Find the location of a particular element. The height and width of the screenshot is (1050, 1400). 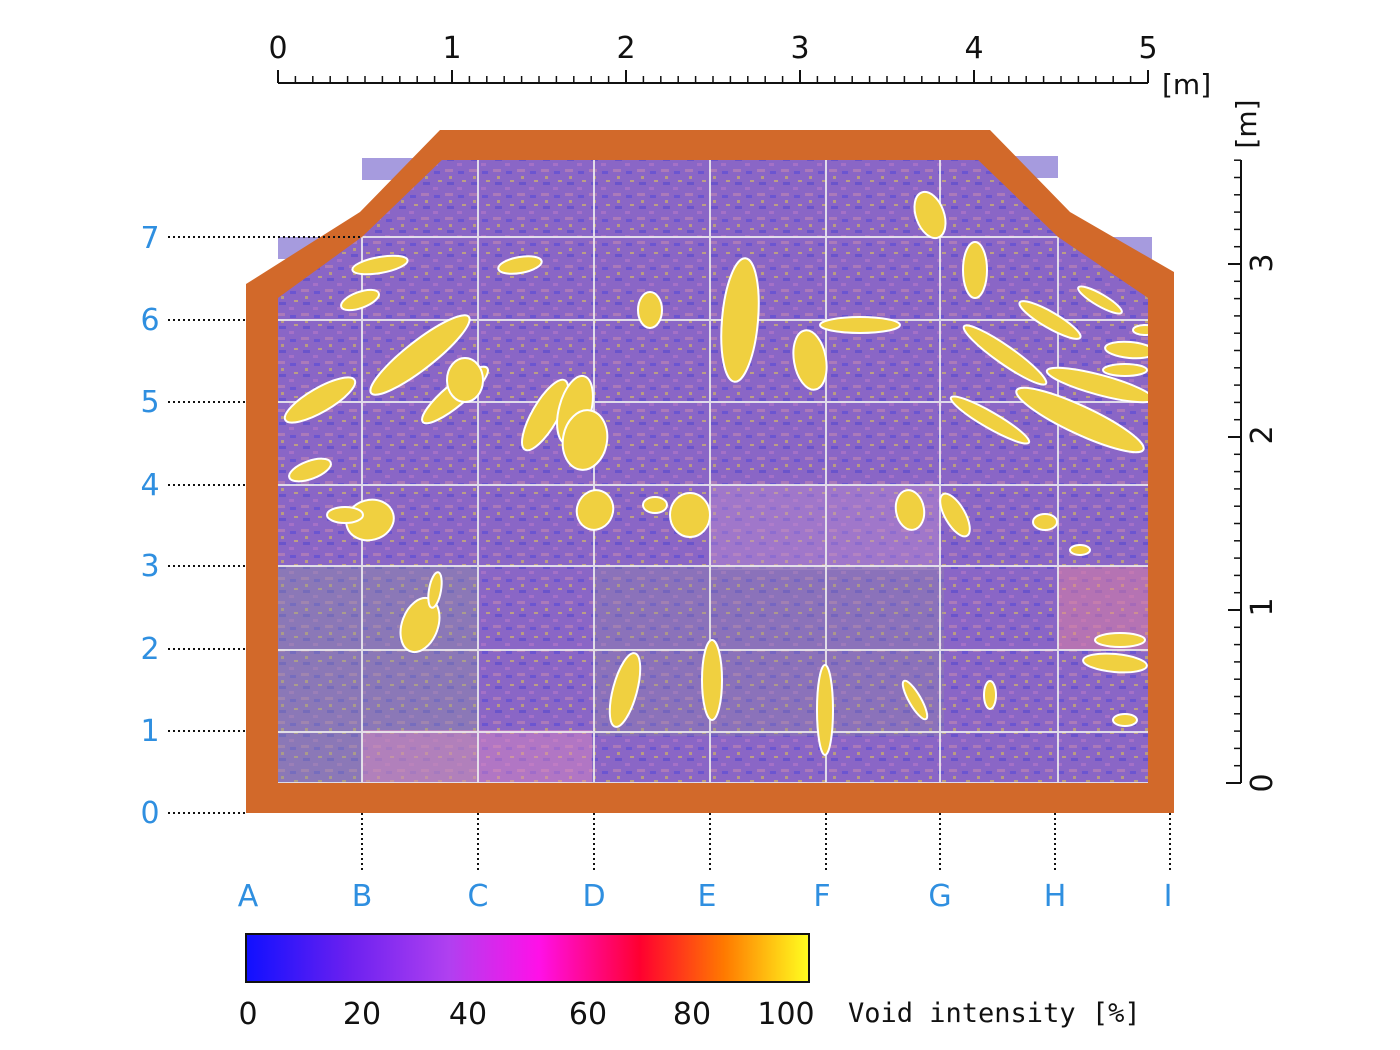

colorbar-tick-label: 100 is located at coordinates (785, 1014).